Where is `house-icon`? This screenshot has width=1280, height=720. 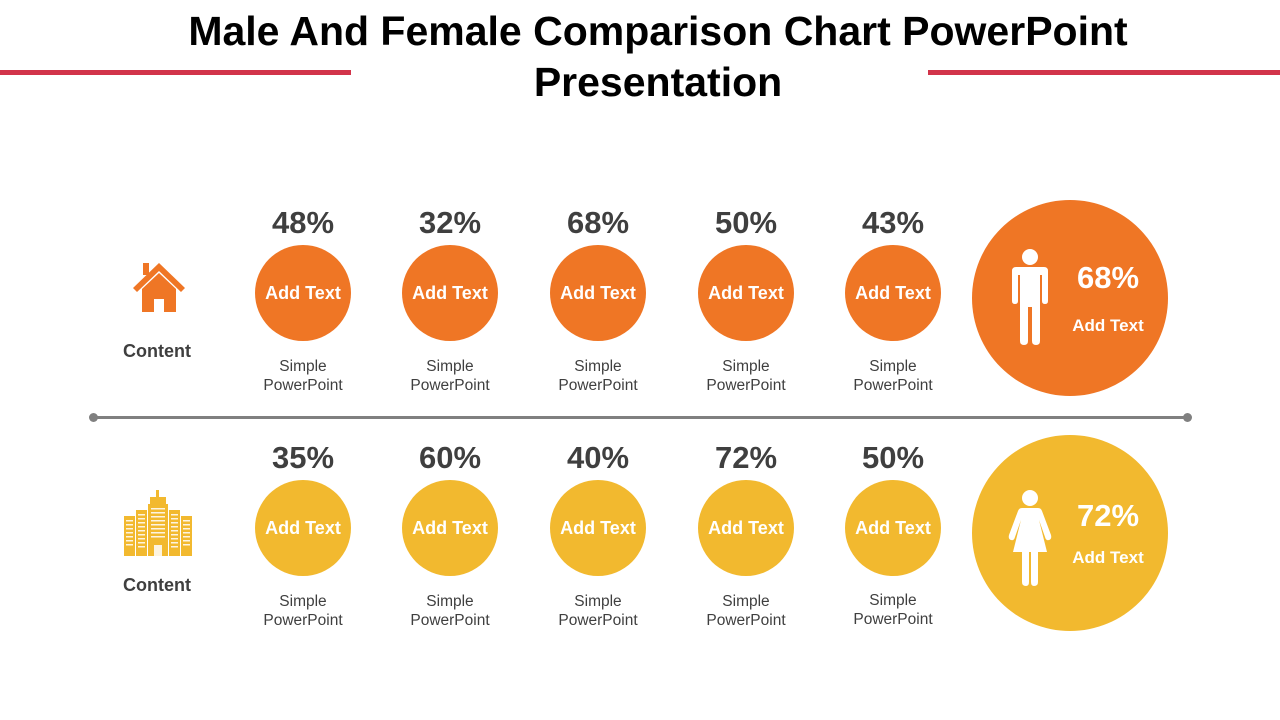
house-icon is located at coordinates (159, 287).